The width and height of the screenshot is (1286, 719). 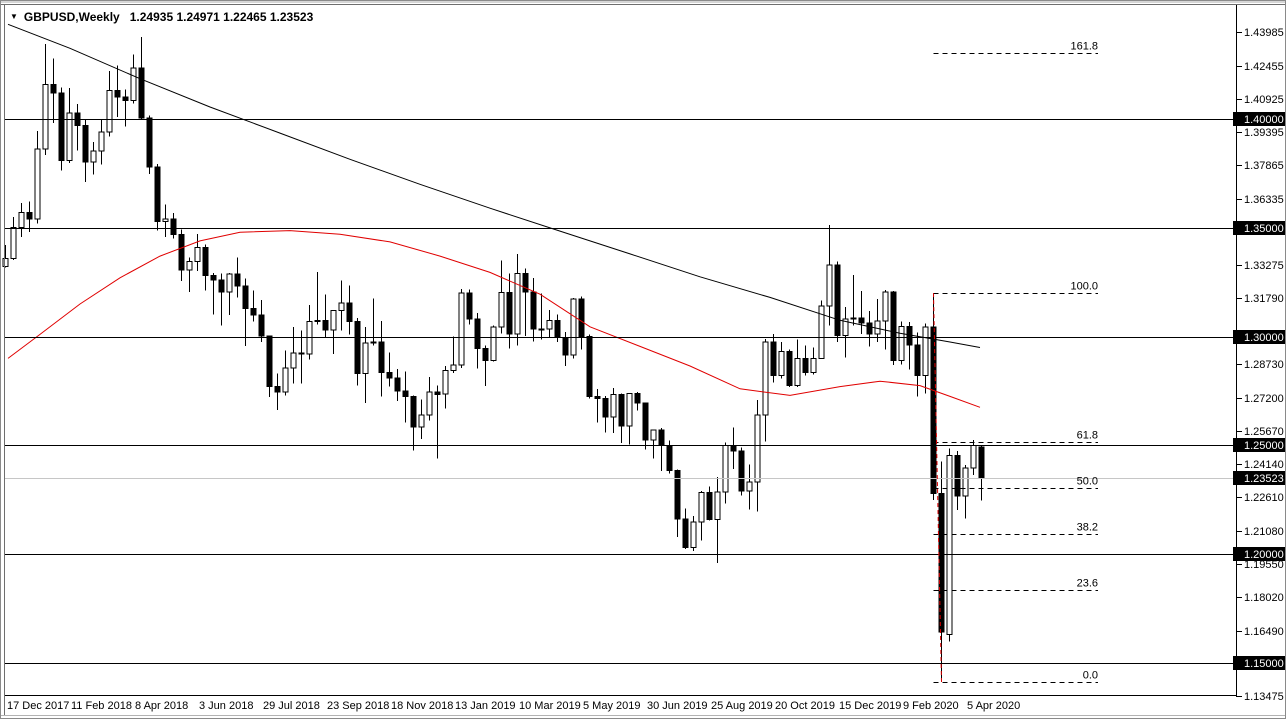 I want to click on fibonacci-retracement: 0.0 23.6 38.2 50.0 61.8 100.0 161.8, so click(x=1016, y=362).